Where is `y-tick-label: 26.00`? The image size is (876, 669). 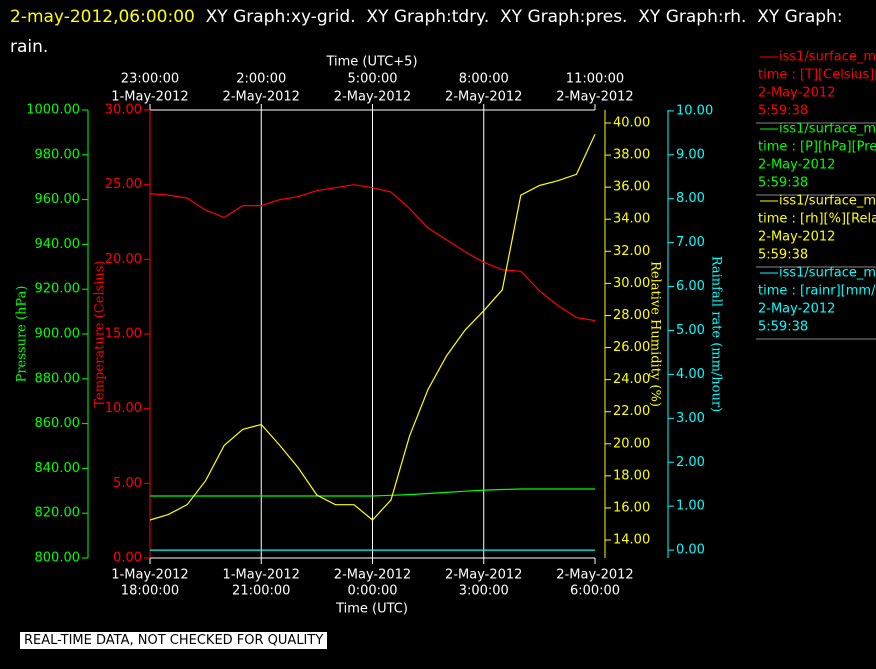
y-tick-label: 26.00 is located at coordinates (631, 347).